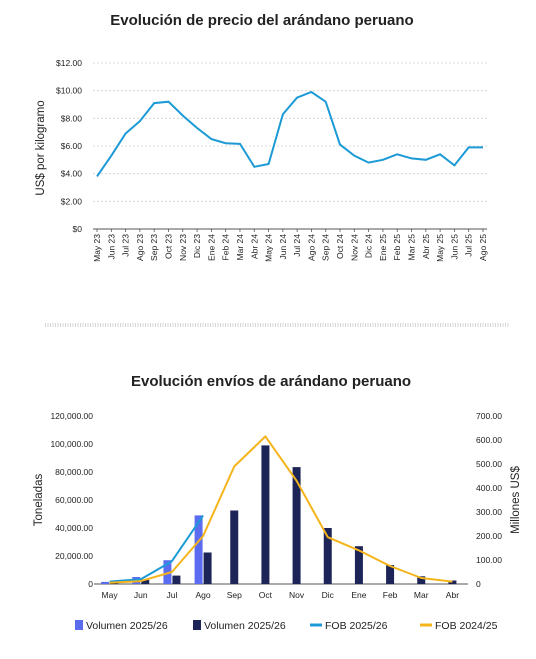 This screenshot has width=536, height=659. I want to click on x-tick-label: Abr 25, so click(426, 246).